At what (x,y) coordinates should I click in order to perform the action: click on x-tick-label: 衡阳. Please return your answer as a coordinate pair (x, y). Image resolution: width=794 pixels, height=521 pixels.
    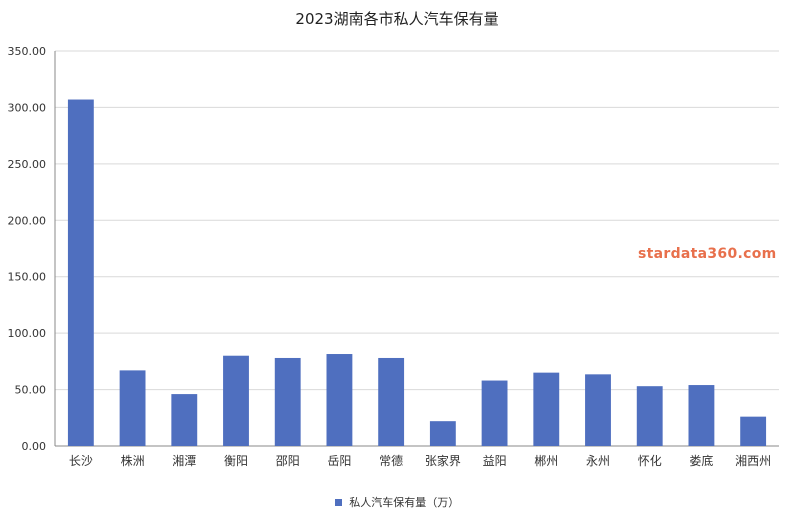
    Looking at the image, I should click on (236, 461).